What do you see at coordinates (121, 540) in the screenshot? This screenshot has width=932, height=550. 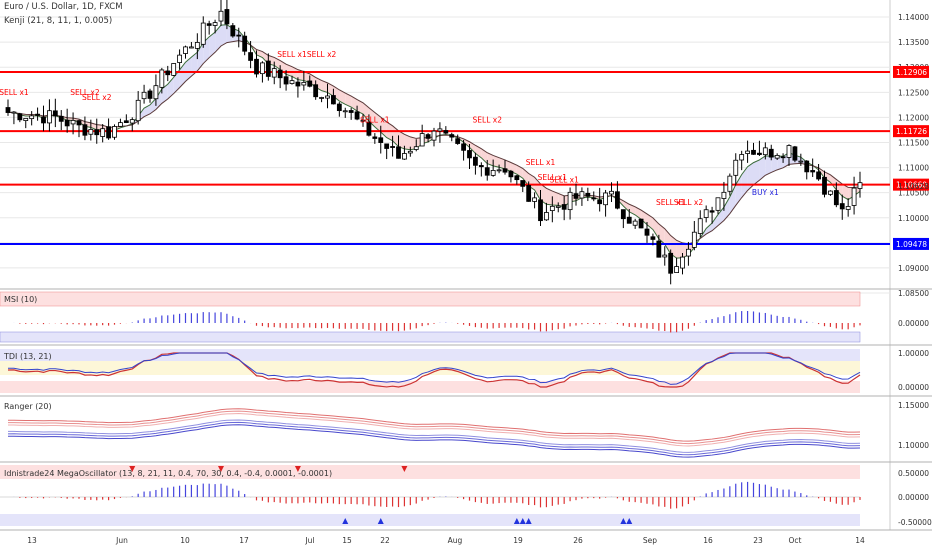 I see `time-tick-label: Jun` at bounding box center [121, 540].